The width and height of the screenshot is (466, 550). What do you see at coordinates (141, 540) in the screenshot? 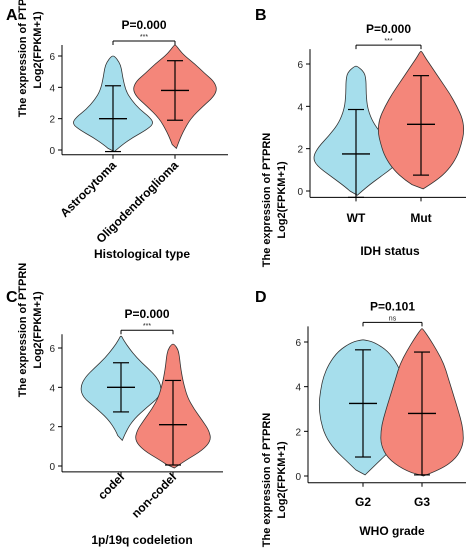
I see `x-axis-title: 1p/19q codeletion` at bounding box center [141, 540].